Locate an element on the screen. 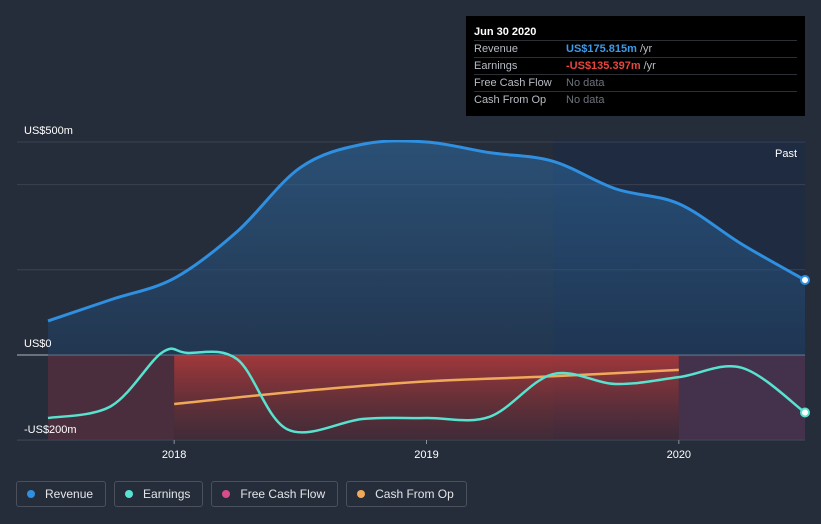 This screenshot has width=821, height=524. revenue-dot-icon is located at coordinates (31, 494).